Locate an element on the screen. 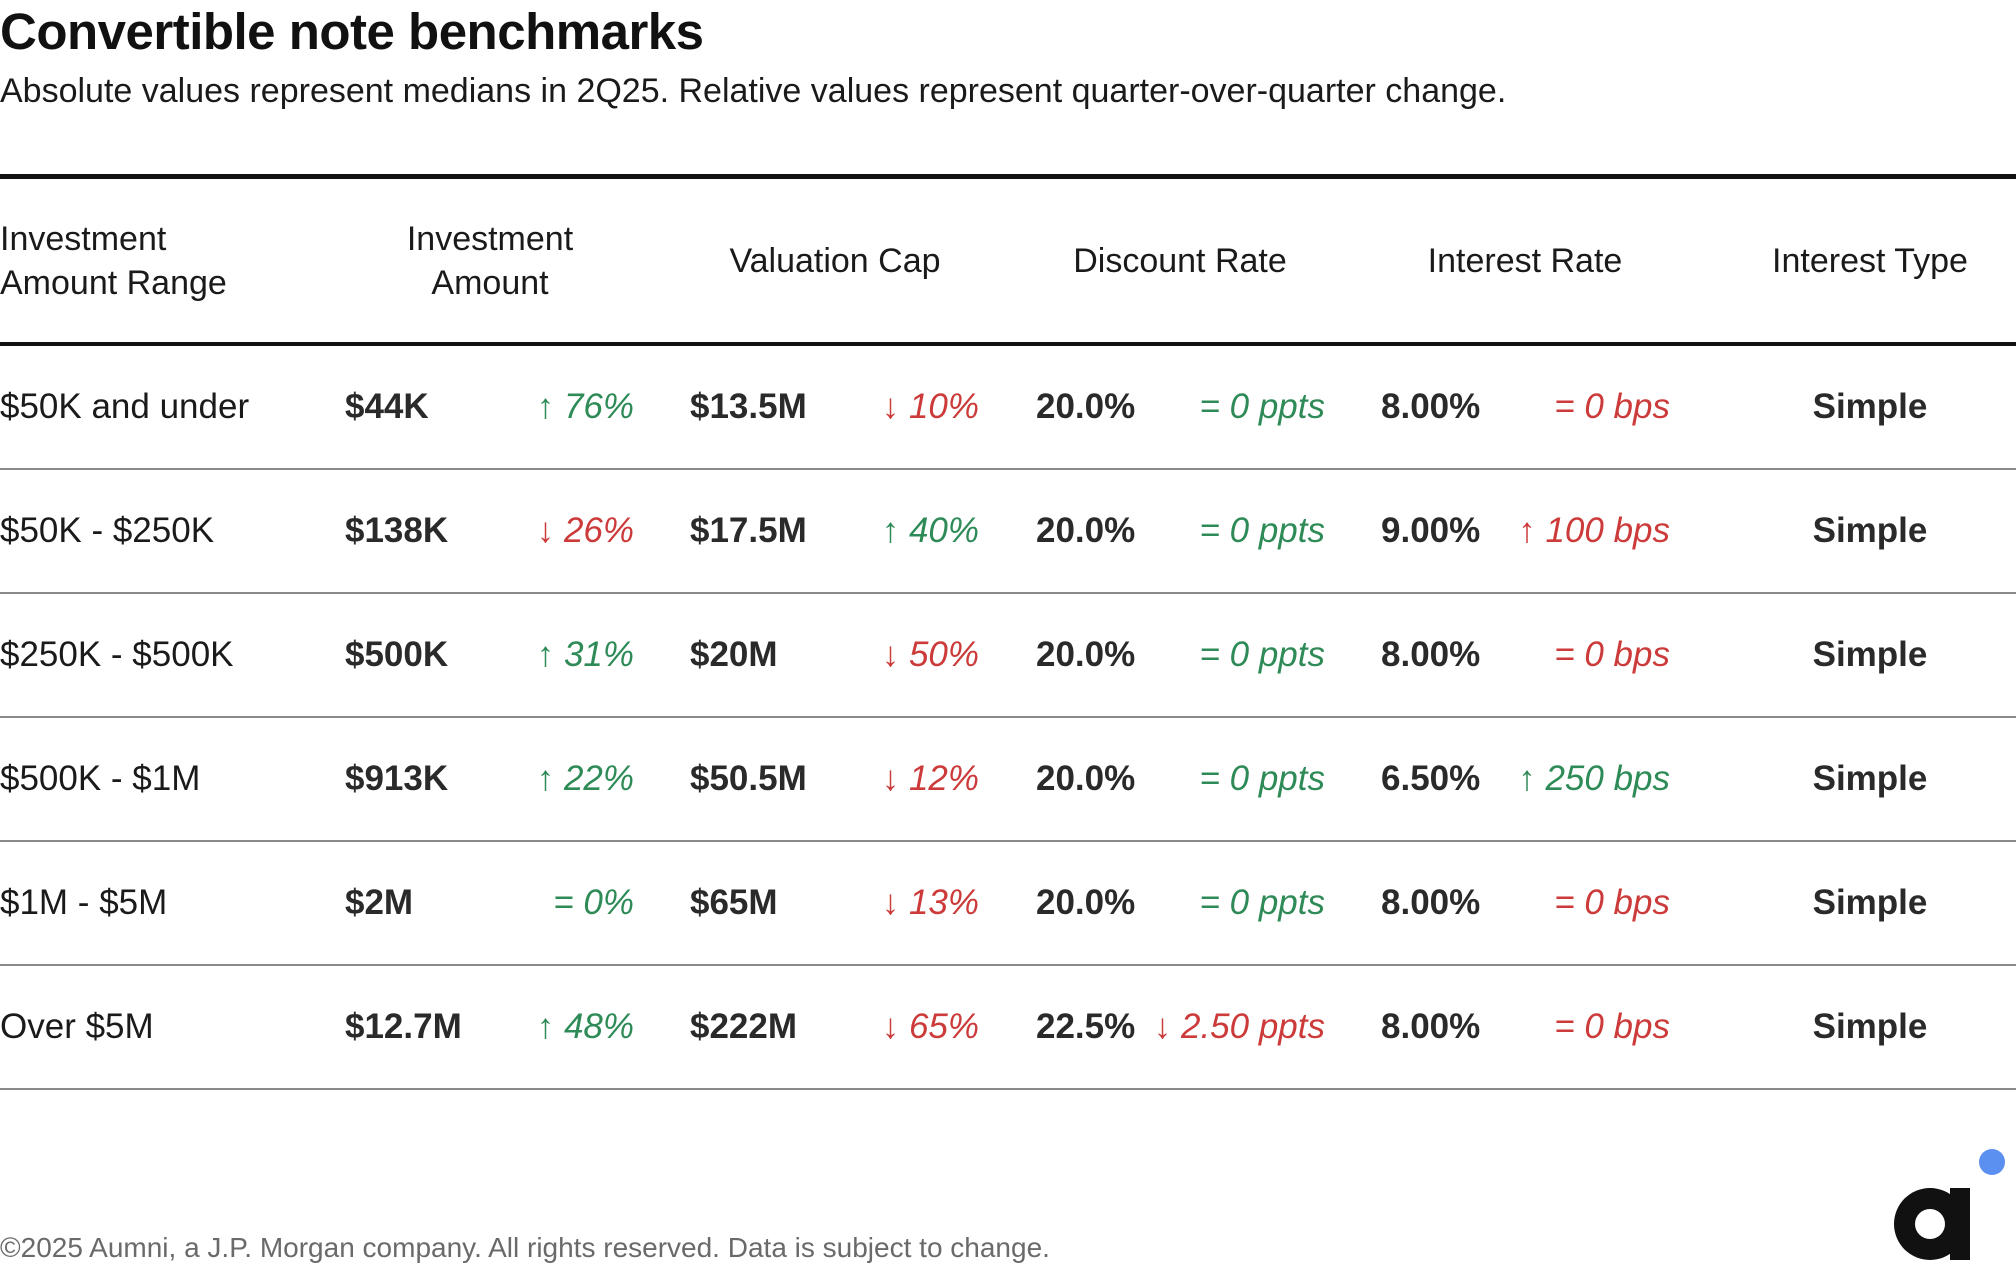  cell-investment-amount-change: ↓ 26% is located at coordinates (585, 530).